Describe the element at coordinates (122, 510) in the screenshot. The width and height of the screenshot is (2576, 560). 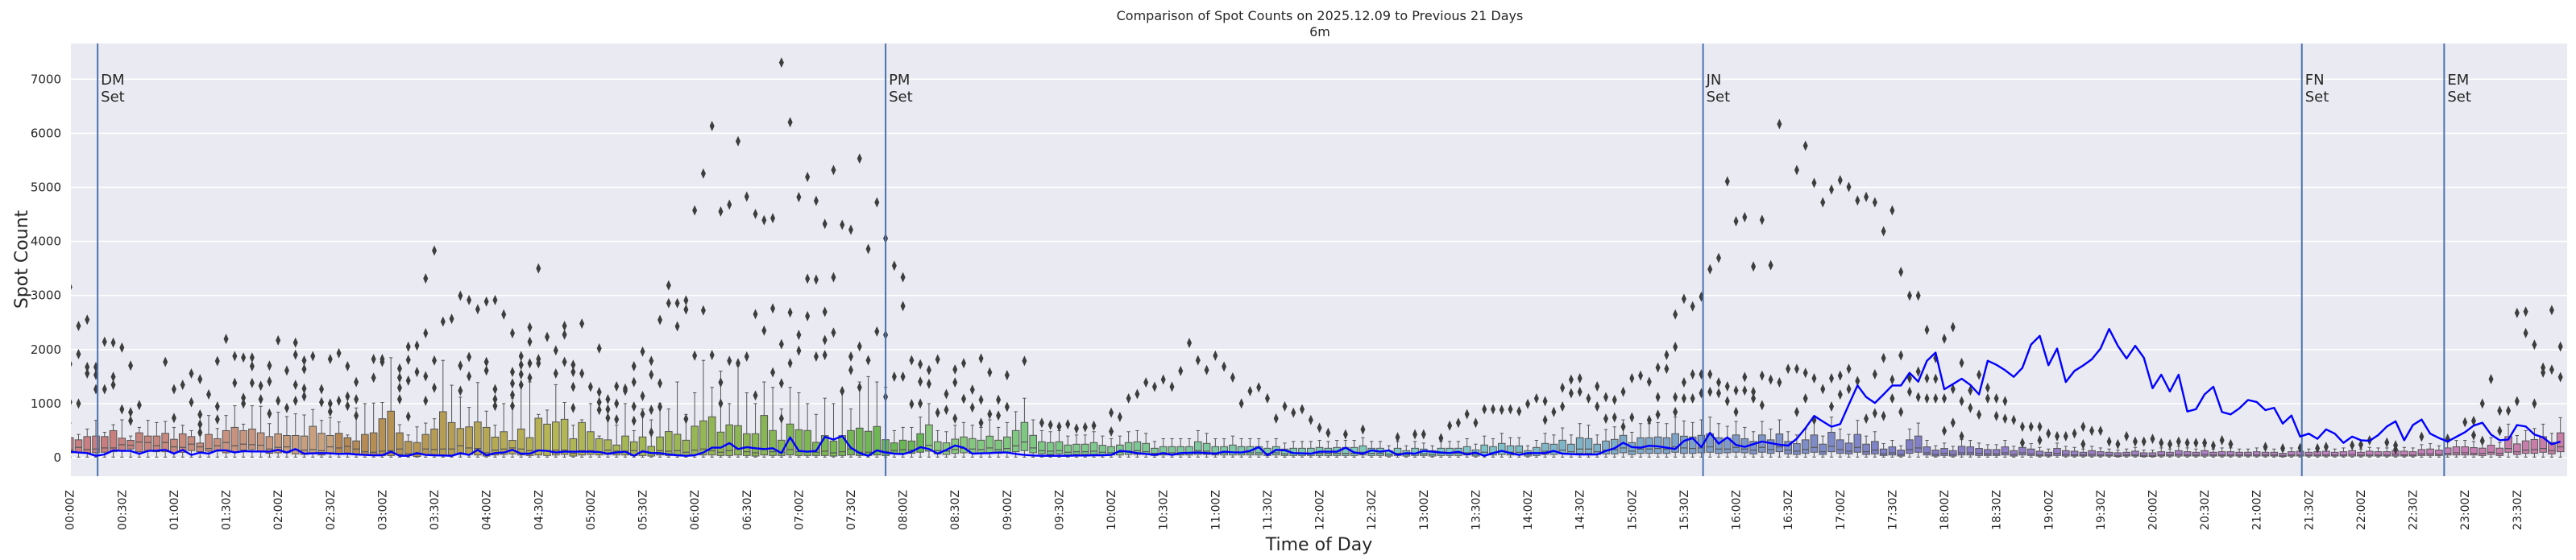
I see `x-tick-label: 00:30Z` at that location.